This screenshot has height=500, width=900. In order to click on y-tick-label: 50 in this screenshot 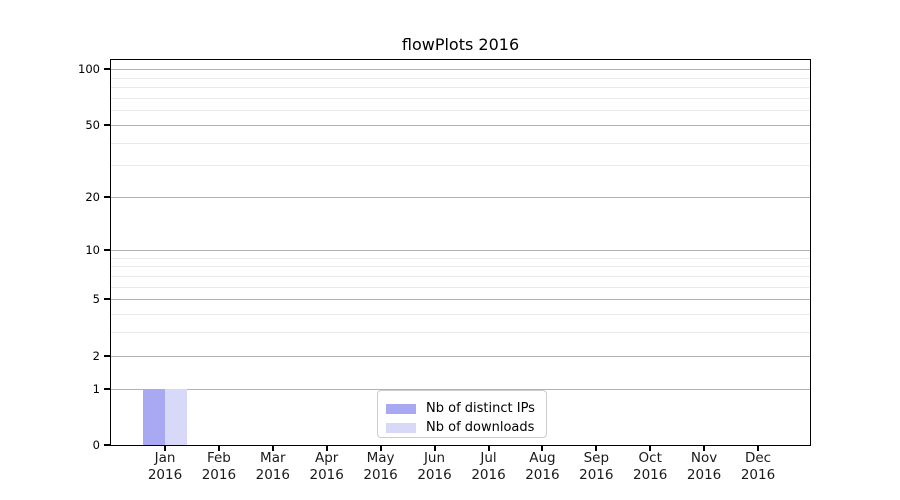, I will do `click(92, 124)`.